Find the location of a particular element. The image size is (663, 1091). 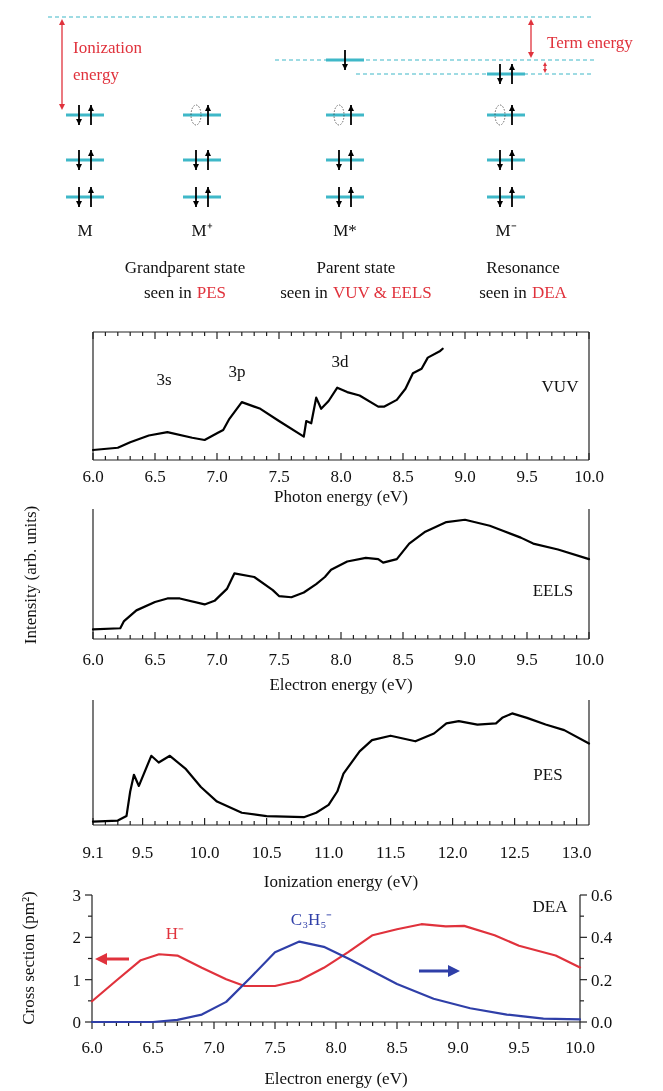

chart-title: DEA is located at coordinates (550, 906).